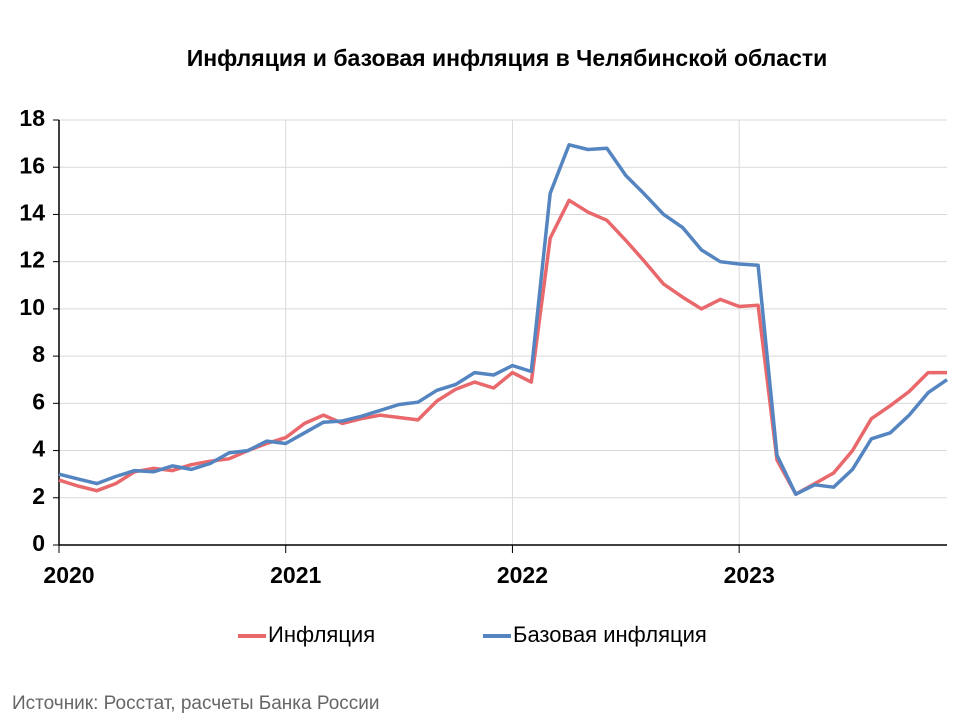 The width and height of the screenshot is (960, 720). What do you see at coordinates (196, 703) in the screenshot?
I see `source-note: Источник: Росстат, расчеты Банка России` at bounding box center [196, 703].